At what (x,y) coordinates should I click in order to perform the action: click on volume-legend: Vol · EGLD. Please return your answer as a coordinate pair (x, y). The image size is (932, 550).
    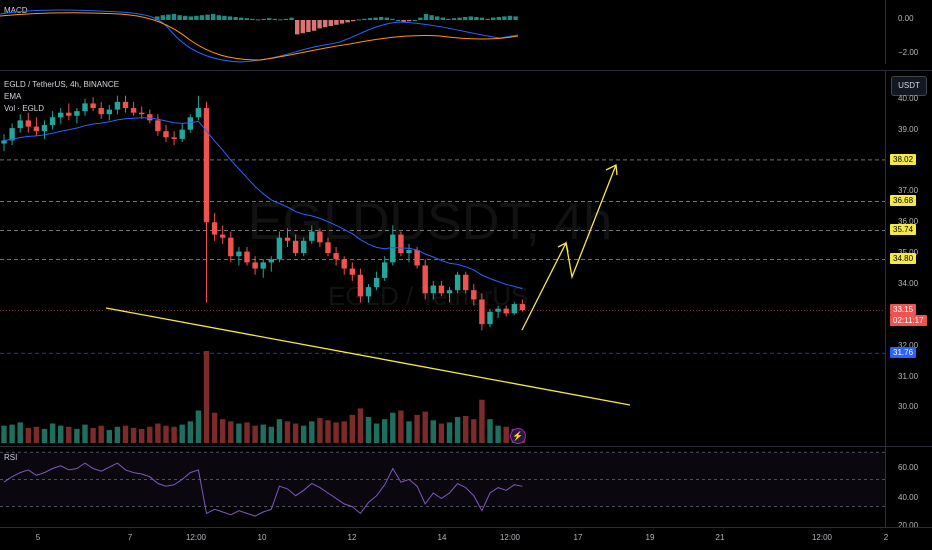
    Looking at the image, I should click on (24, 108).